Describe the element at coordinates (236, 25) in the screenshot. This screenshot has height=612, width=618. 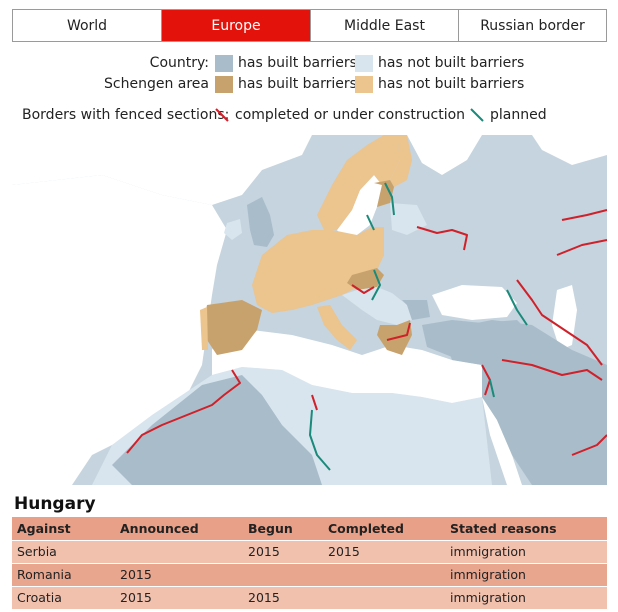
I see `tab-europe: Europe` at that location.